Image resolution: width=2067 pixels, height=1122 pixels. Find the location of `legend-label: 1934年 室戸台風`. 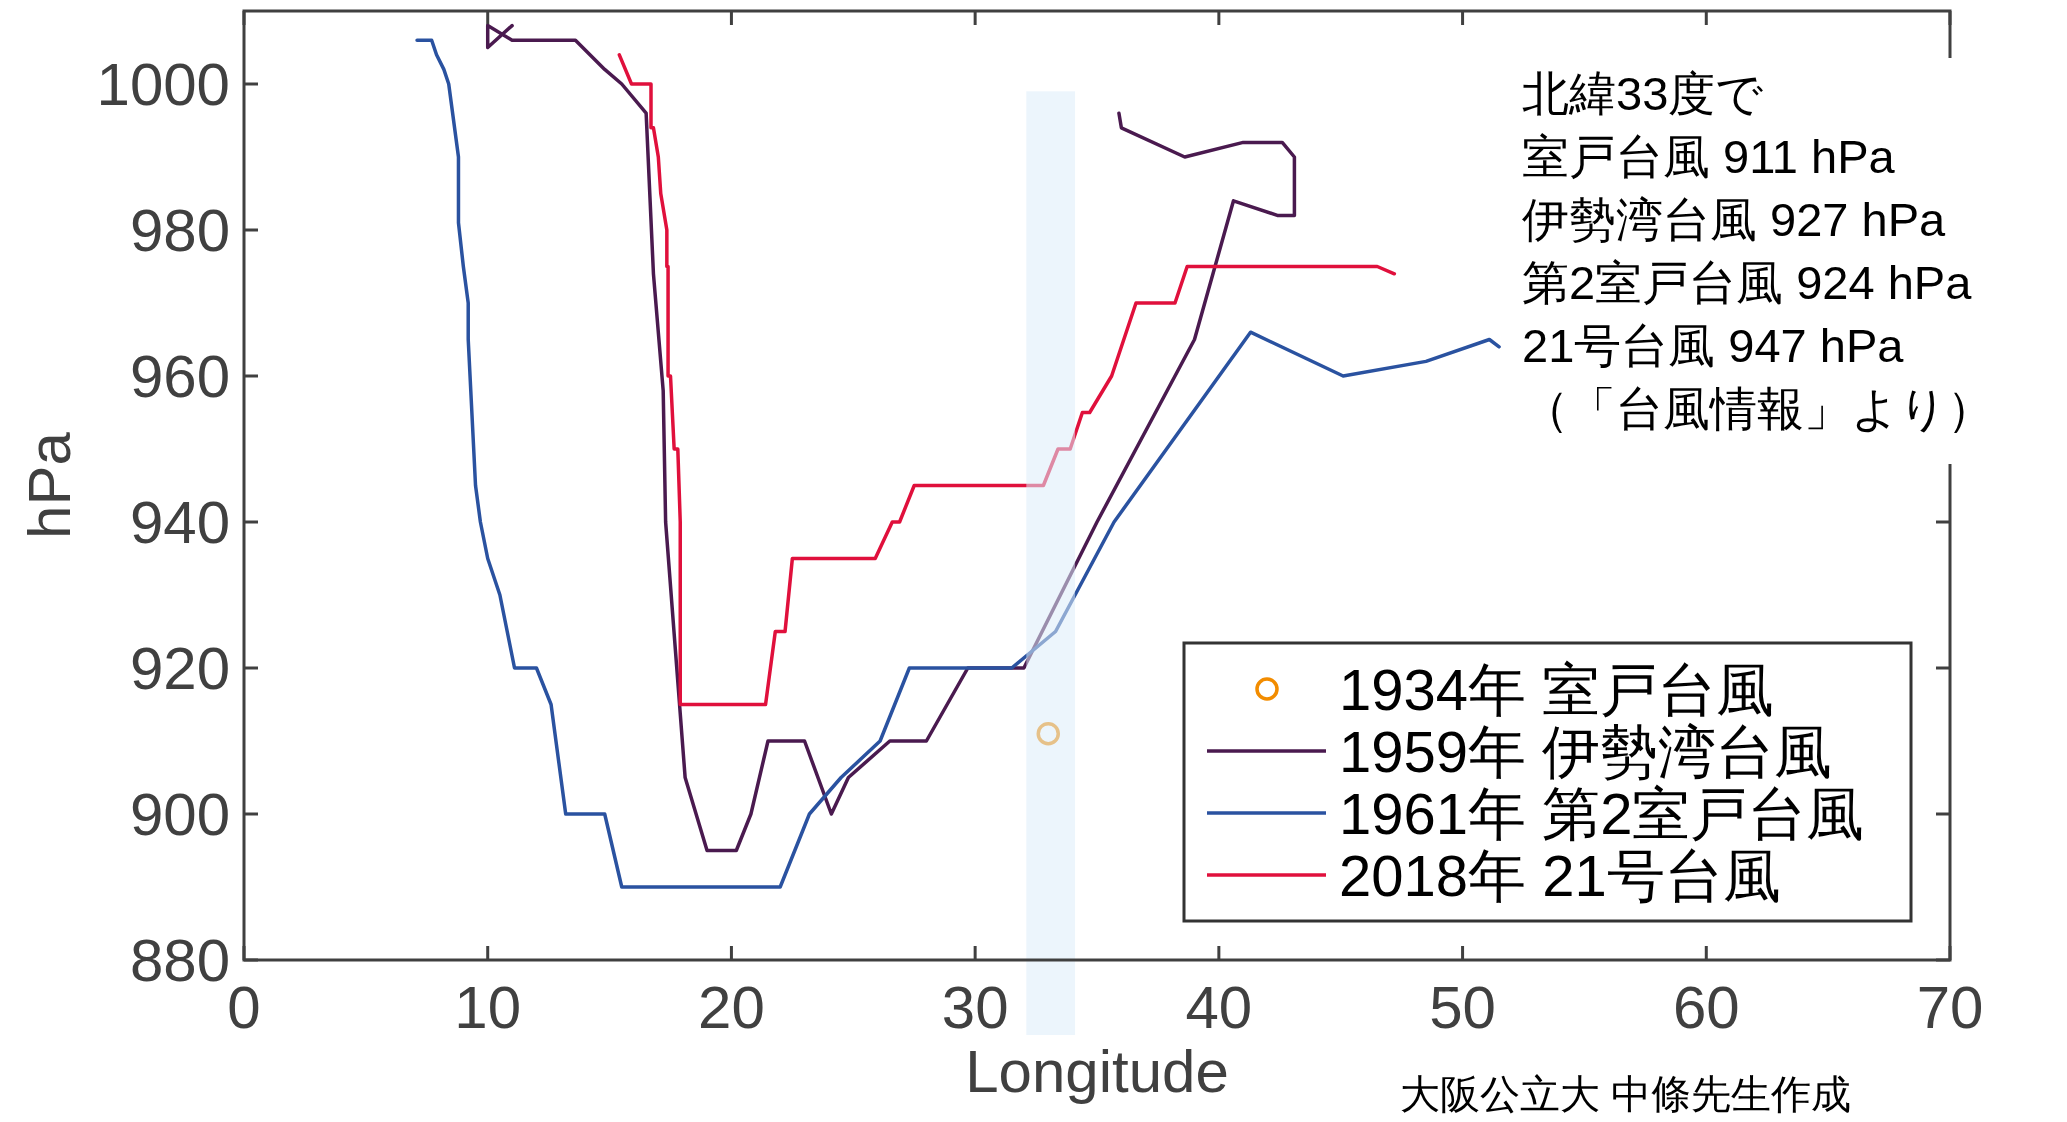

legend-label: 1934年 室戸台風 is located at coordinates (1557, 689).